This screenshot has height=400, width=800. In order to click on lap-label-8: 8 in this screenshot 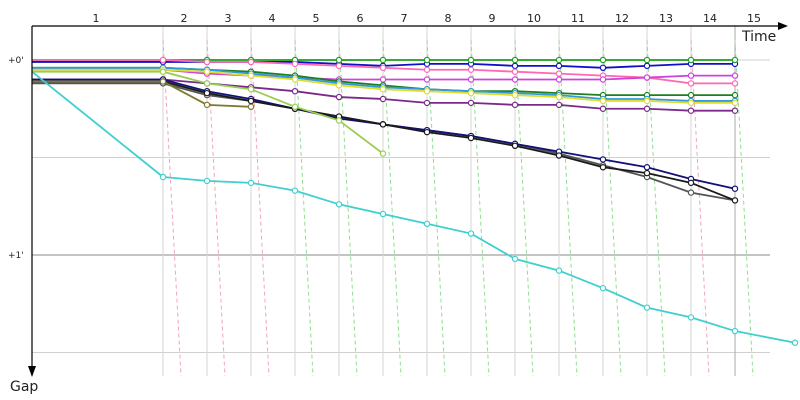, I will do `click(448, 18)`.